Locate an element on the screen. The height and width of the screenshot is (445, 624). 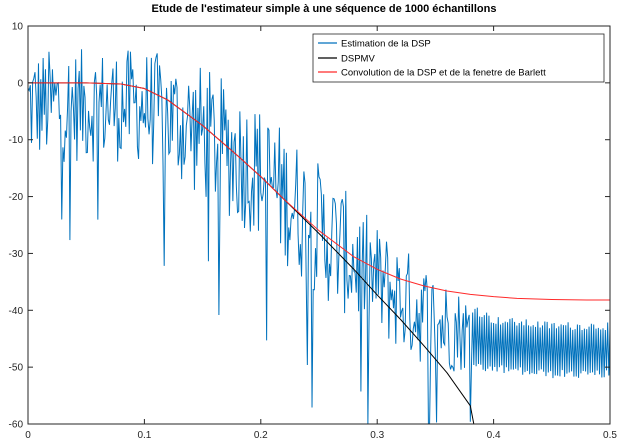
x-tick-label: 0.4 is located at coordinates (494, 435).